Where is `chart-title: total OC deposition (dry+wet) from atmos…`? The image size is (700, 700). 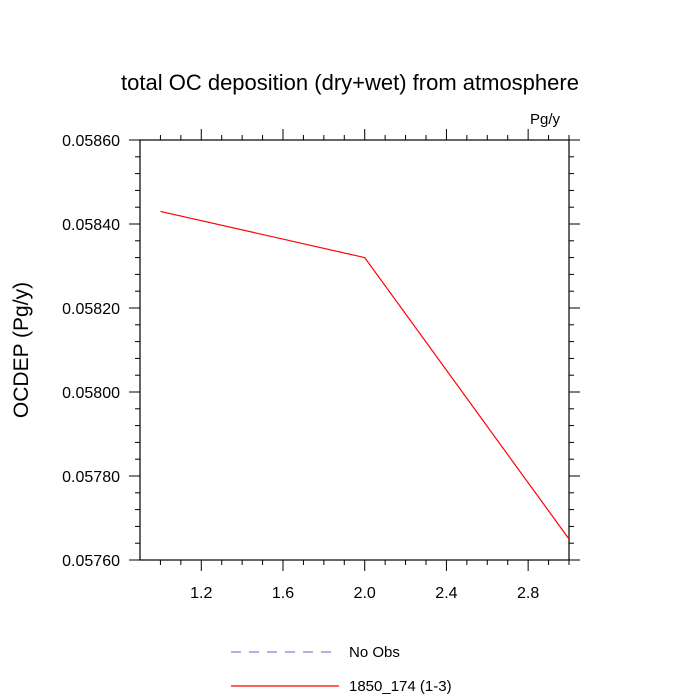
chart-title: total OC deposition (dry+wet) from atmos… is located at coordinates (350, 82).